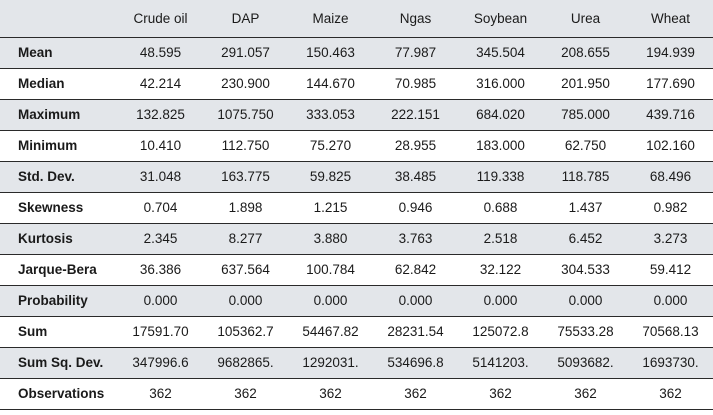 The height and width of the screenshot is (415, 713). I want to click on row-label: Minimum, so click(59, 145).